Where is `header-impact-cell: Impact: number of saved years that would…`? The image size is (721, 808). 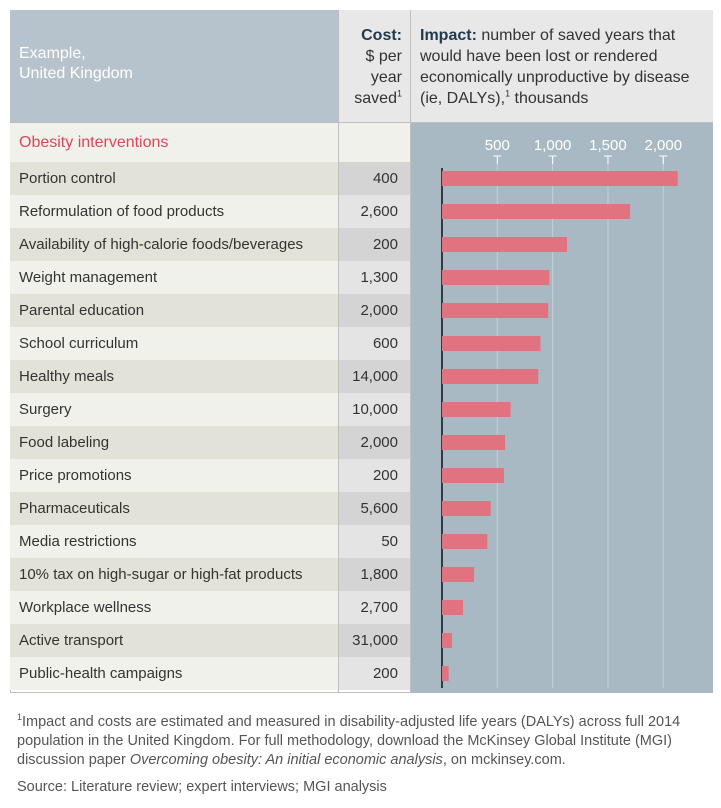
header-impact-cell: Impact: number of saved years that would… is located at coordinates (562, 66).